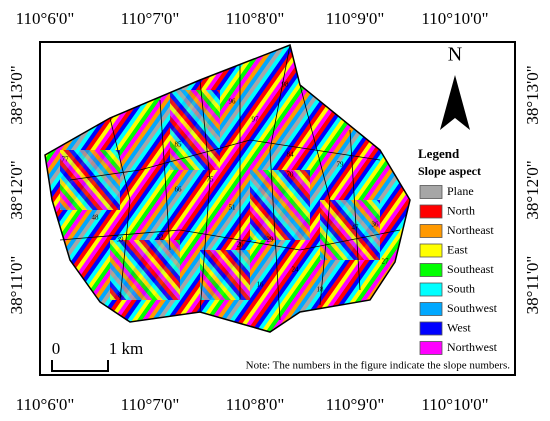  I want to click on slope-number: 79, so click(341, 165).